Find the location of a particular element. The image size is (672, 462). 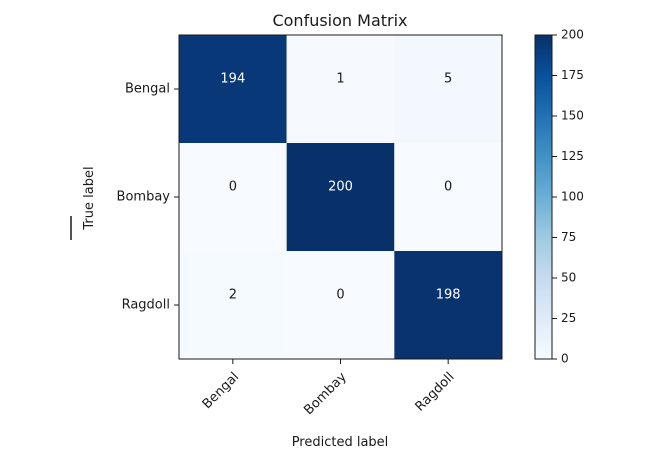

colorbar-tick-label-3: 75 is located at coordinates (568, 237).